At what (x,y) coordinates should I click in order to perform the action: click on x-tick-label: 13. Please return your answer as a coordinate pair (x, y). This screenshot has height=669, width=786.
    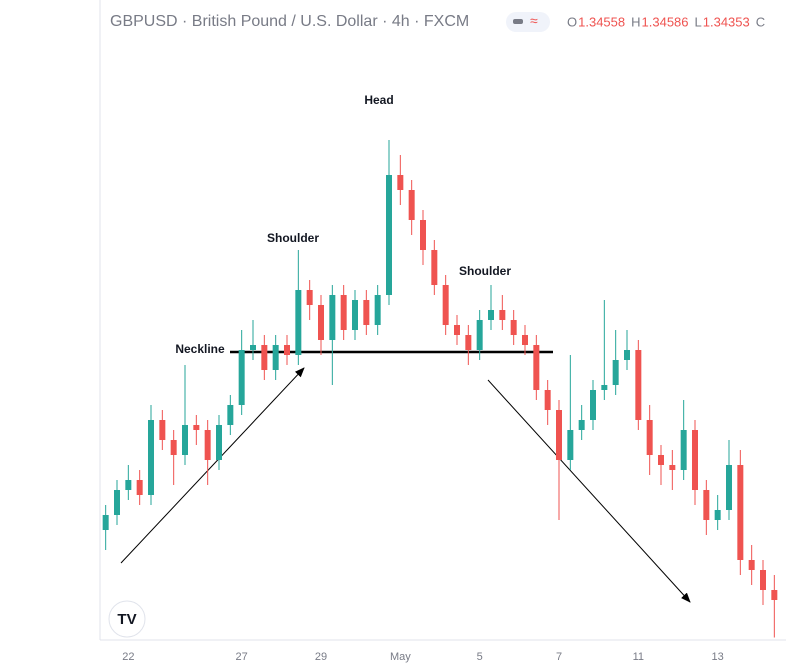
    Looking at the image, I should click on (718, 657).